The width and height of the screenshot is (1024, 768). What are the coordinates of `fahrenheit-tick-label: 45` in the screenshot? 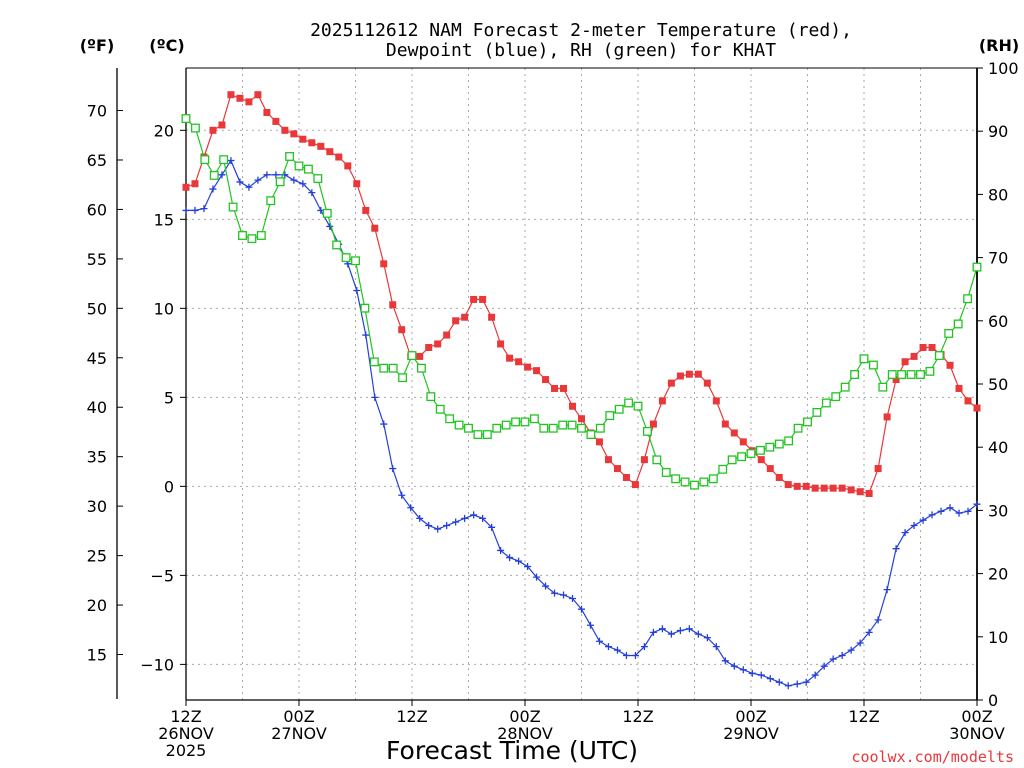 It's located at (97, 358).